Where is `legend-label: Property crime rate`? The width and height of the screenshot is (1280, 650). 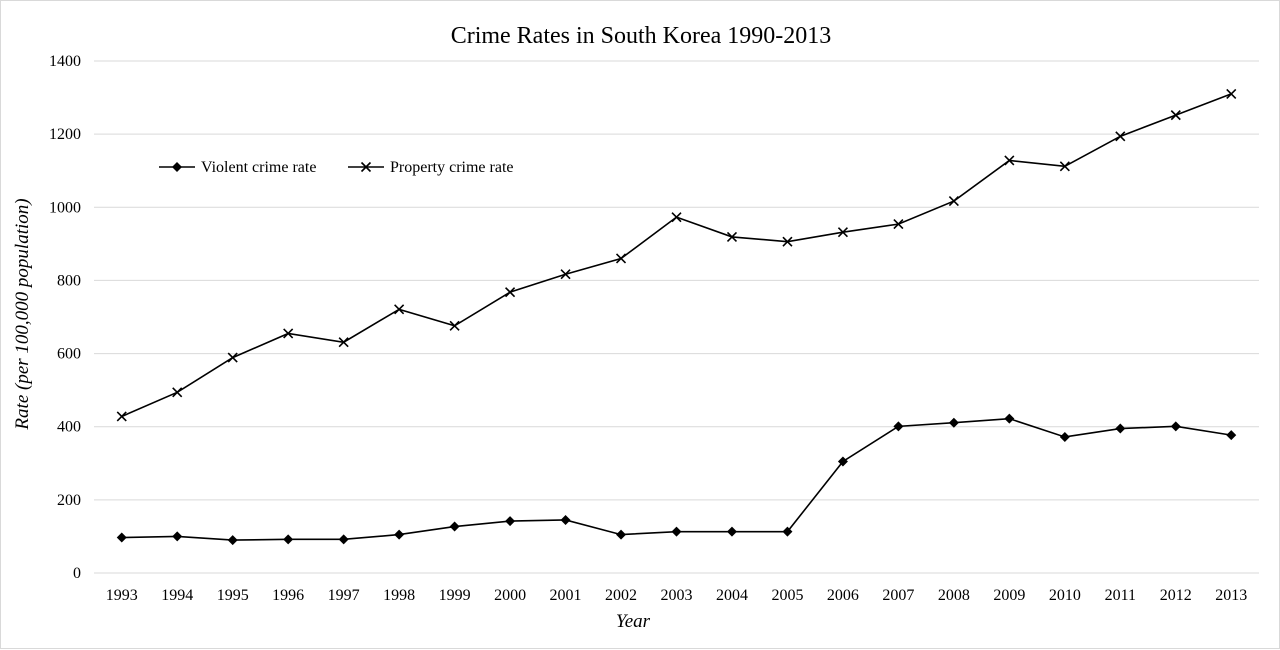 legend-label: Property crime rate is located at coordinates (452, 167).